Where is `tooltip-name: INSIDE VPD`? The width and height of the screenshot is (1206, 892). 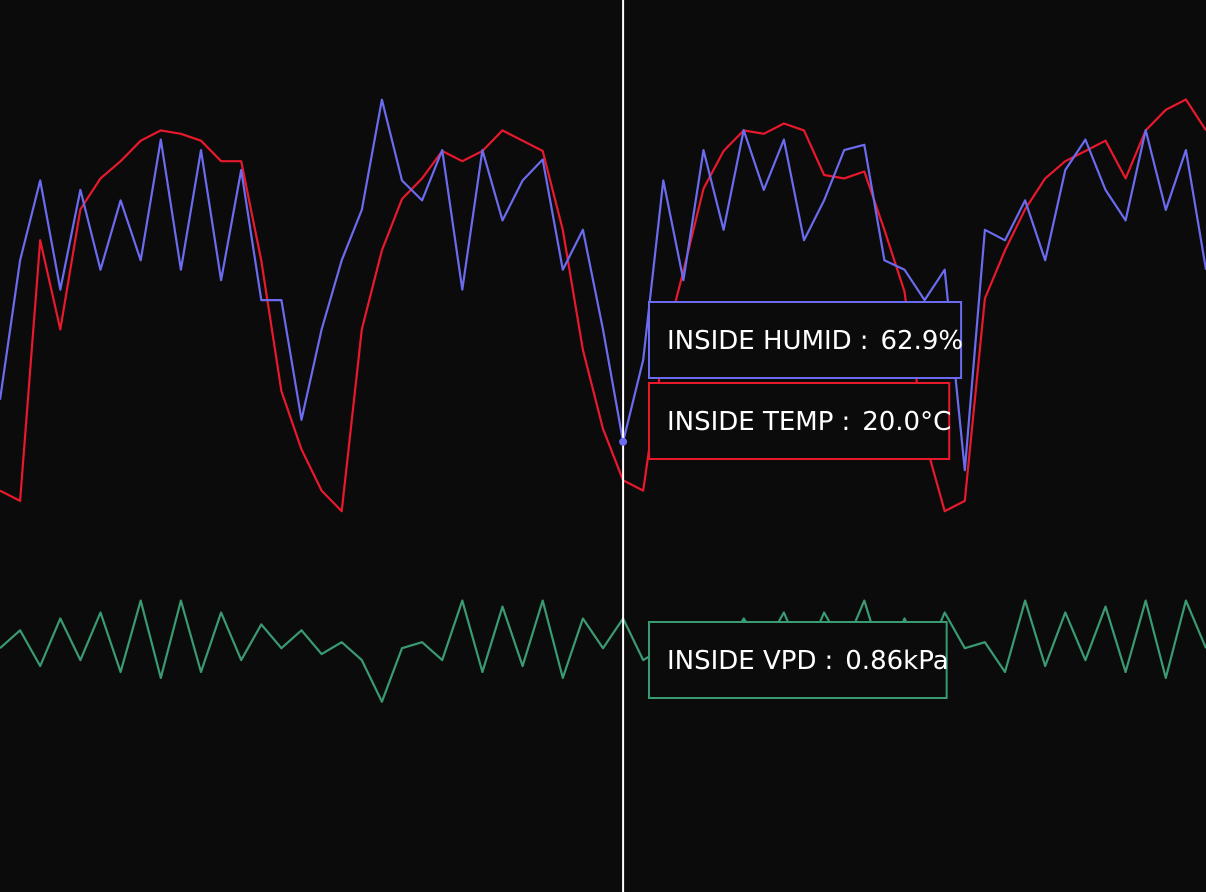 tooltip-name: INSIDE VPD is located at coordinates (742, 661).